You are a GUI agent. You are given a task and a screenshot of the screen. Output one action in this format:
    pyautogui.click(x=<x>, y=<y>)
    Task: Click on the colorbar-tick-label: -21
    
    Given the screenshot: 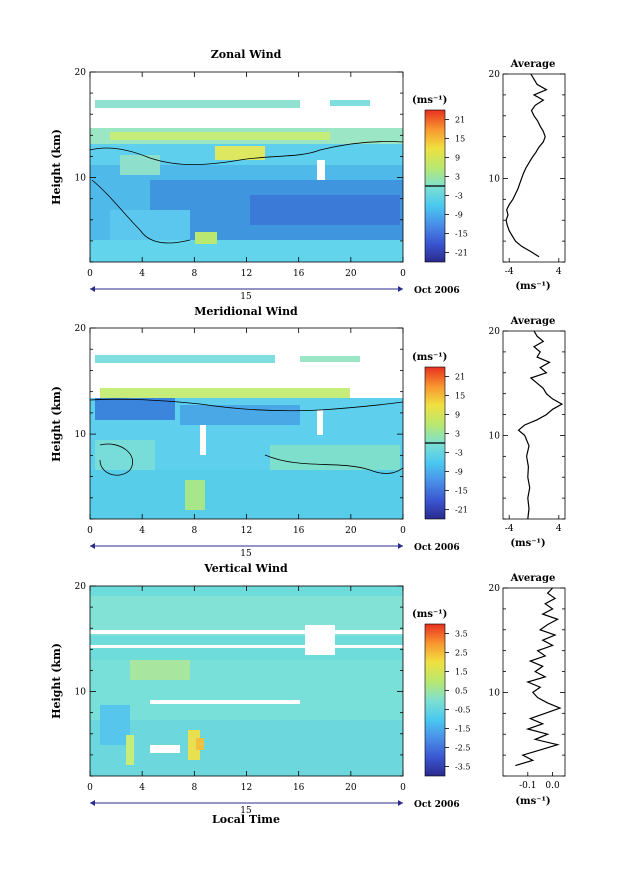 What is the action you would take?
    pyautogui.click(x=461, y=510)
    